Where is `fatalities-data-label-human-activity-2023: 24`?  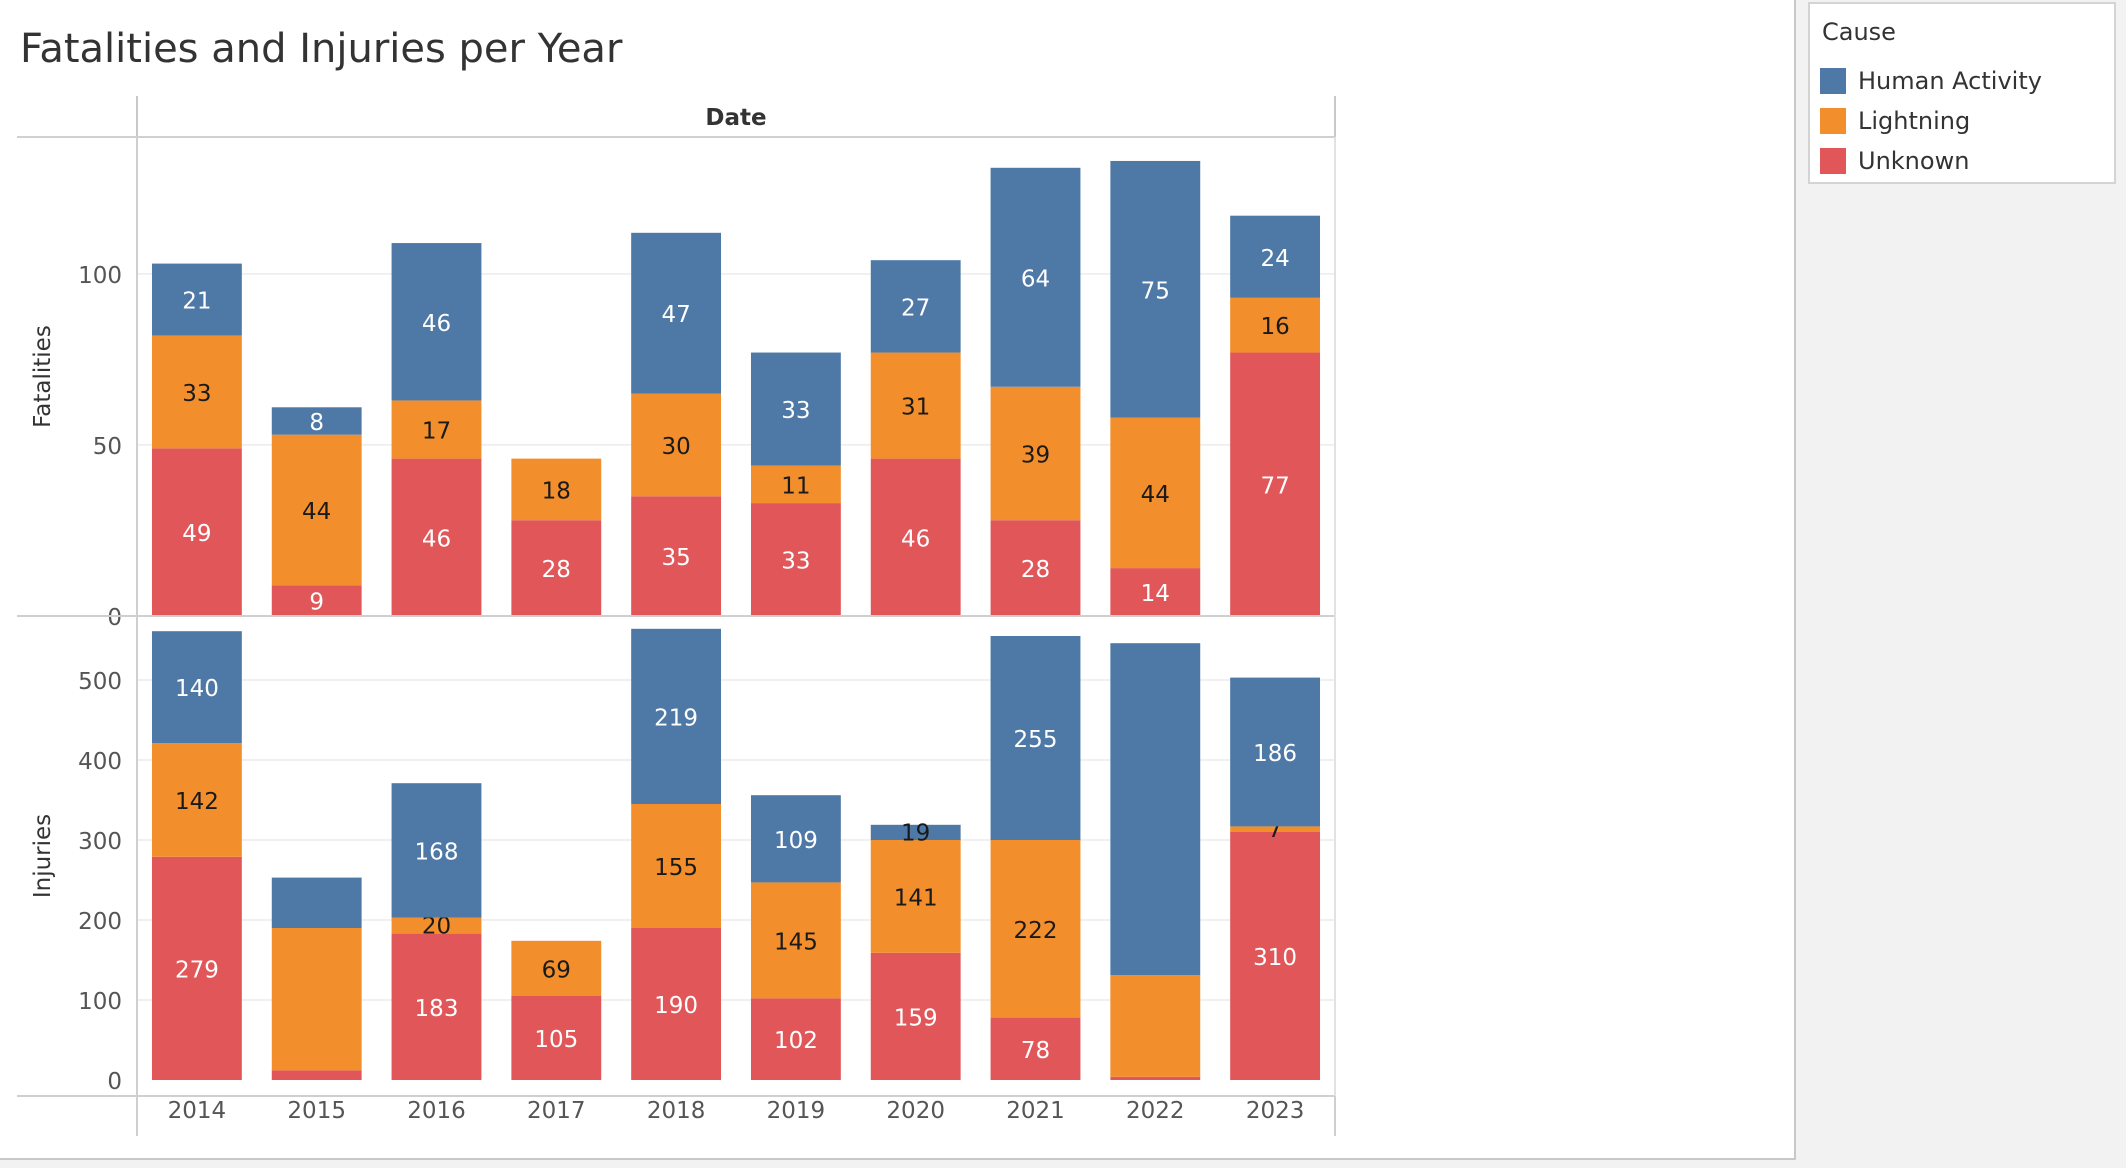
fatalities-data-label-human-activity-2023: 24 is located at coordinates (1274, 259).